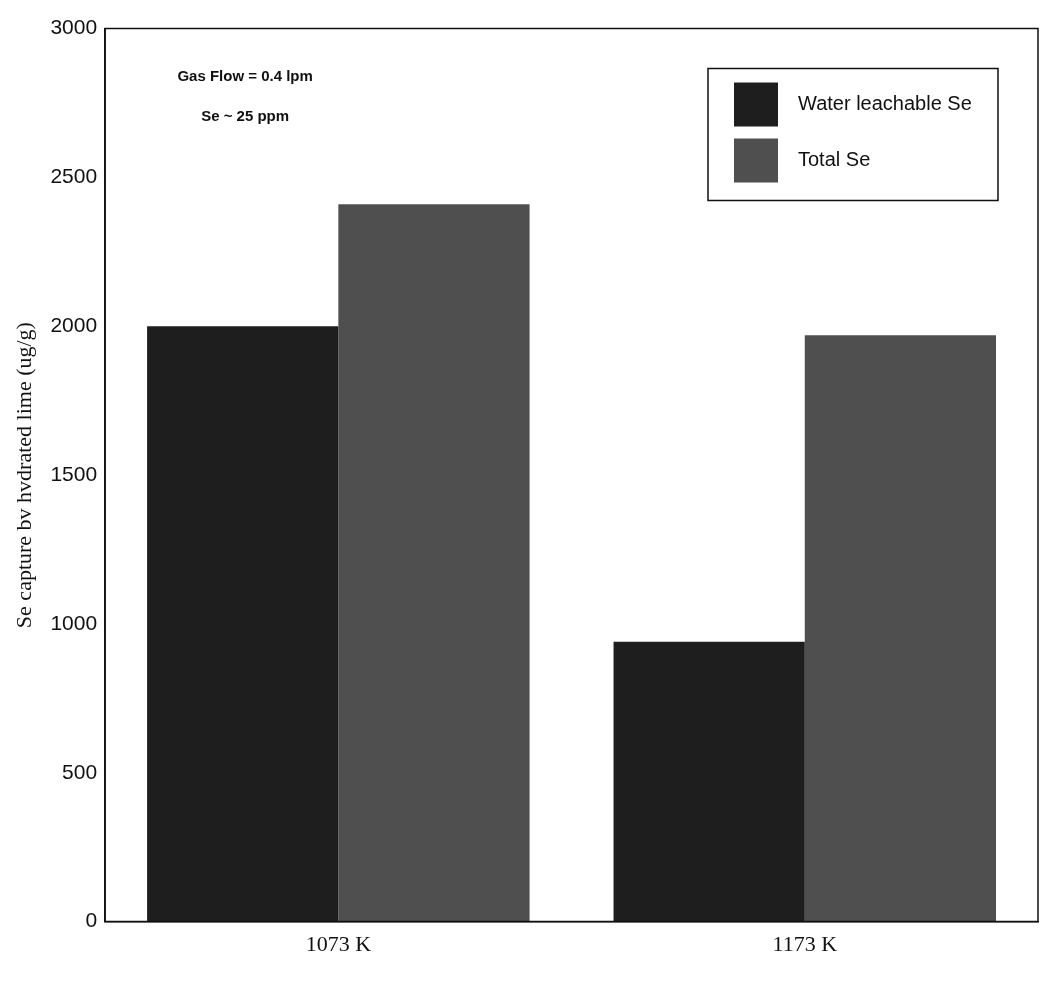 Image resolution: width=1059 pixels, height=984 pixels. What do you see at coordinates (338, 943) in the screenshot?
I see `x-tick-label: 1073 K` at bounding box center [338, 943].